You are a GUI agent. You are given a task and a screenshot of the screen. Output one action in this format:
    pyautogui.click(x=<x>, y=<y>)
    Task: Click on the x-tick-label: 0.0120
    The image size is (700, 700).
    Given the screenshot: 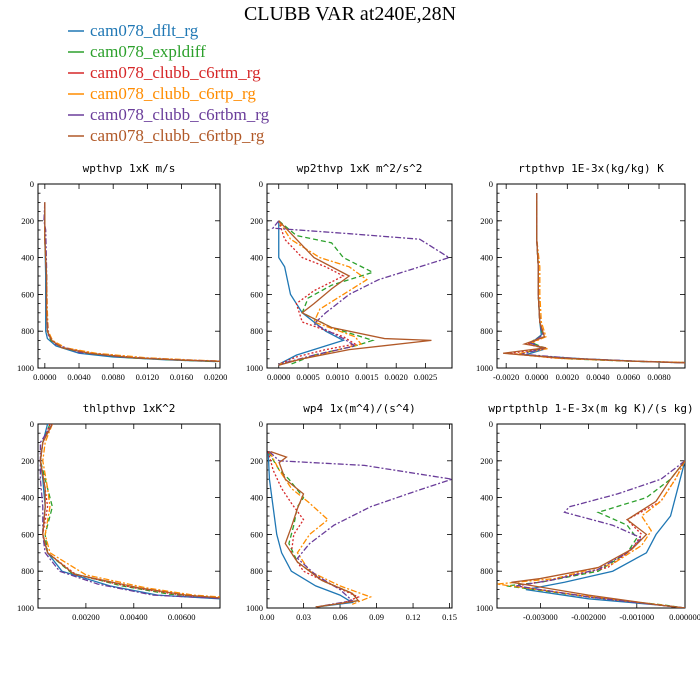 What is the action you would take?
    pyautogui.click(x=147, y=377)
    